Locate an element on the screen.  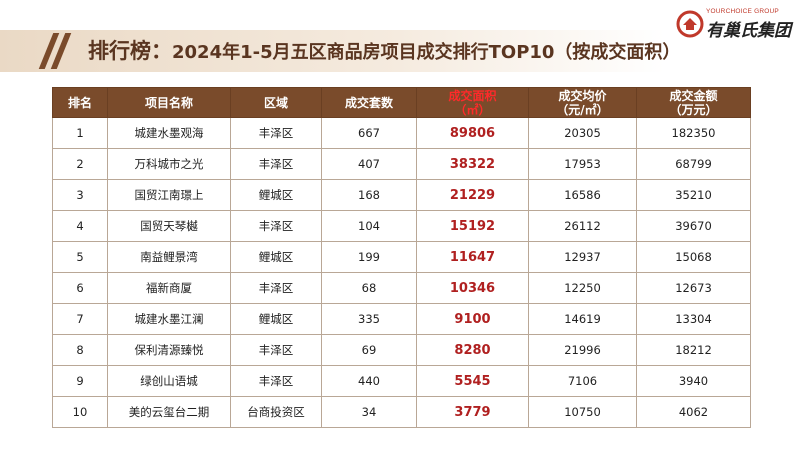
table-cell: 199 is located at coordinates (369, 257).